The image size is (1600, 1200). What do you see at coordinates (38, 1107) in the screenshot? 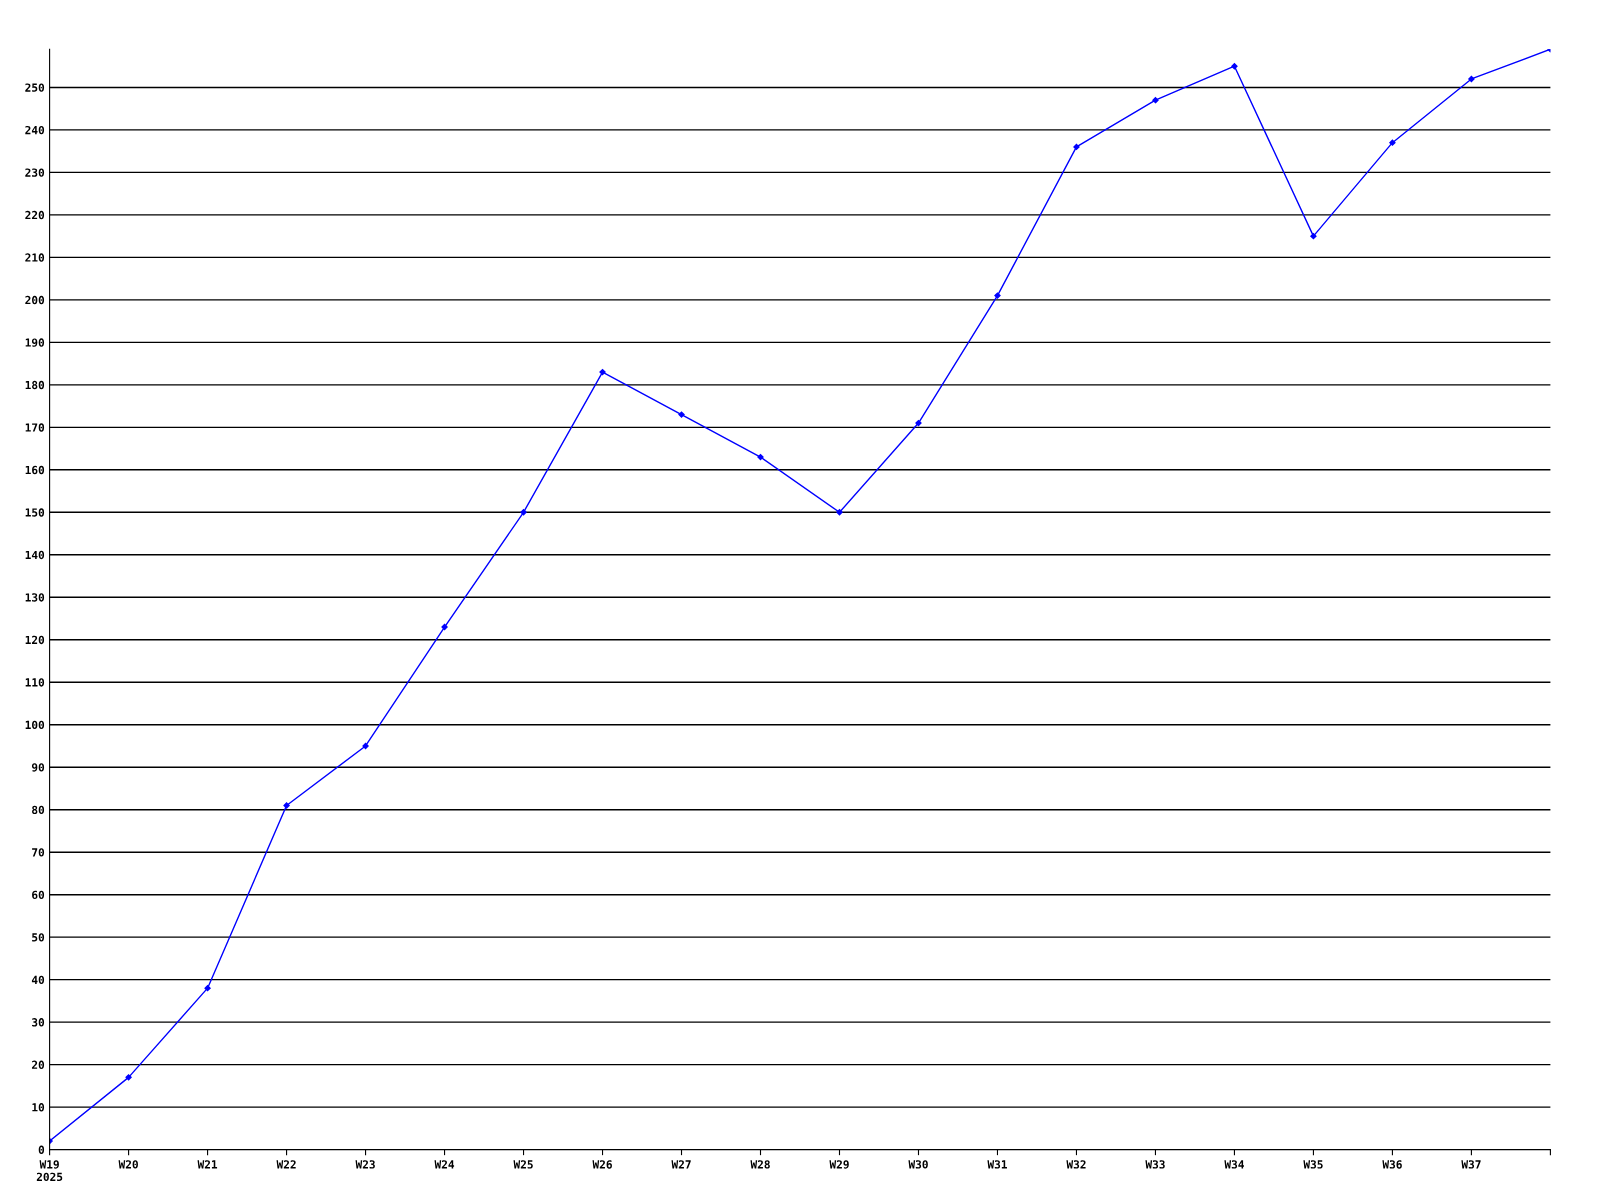
I see `y-tick-label: 10` at bounding box center [38, 1107].